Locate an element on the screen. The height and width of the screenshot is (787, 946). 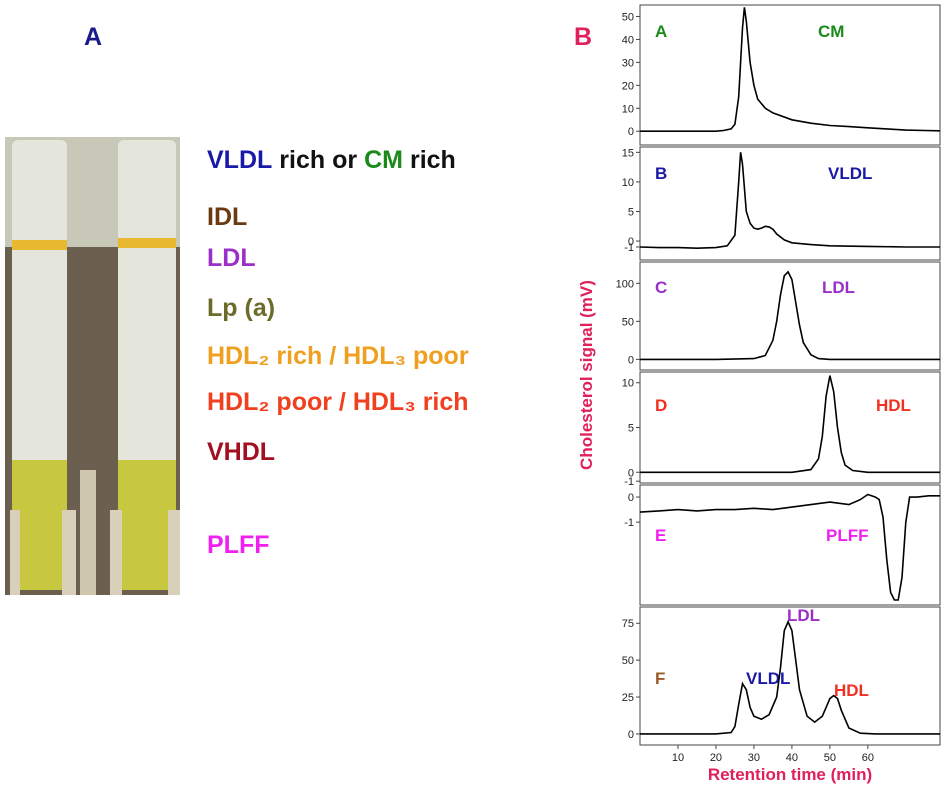
x-tick-label: 30 is located at coordinates (754, 758).